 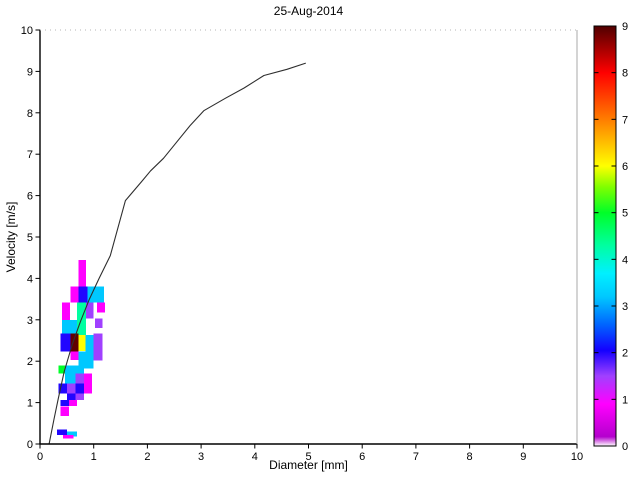 What do you see at coordinates (625, 447) in the screenshot?
I see `colorbar-tick-label: 0` at bounding box center [625, 447].